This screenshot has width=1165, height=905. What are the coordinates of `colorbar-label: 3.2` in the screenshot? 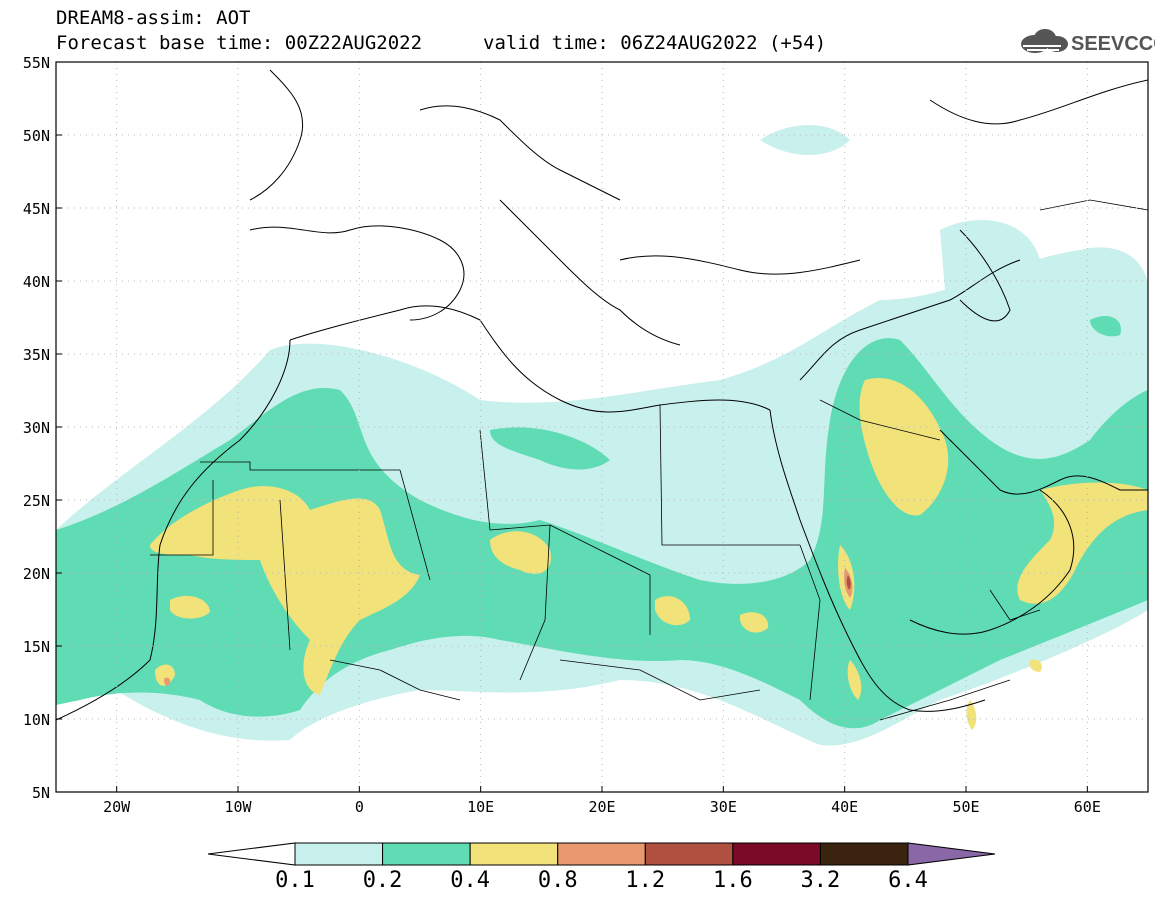 It's located at (820, 880).